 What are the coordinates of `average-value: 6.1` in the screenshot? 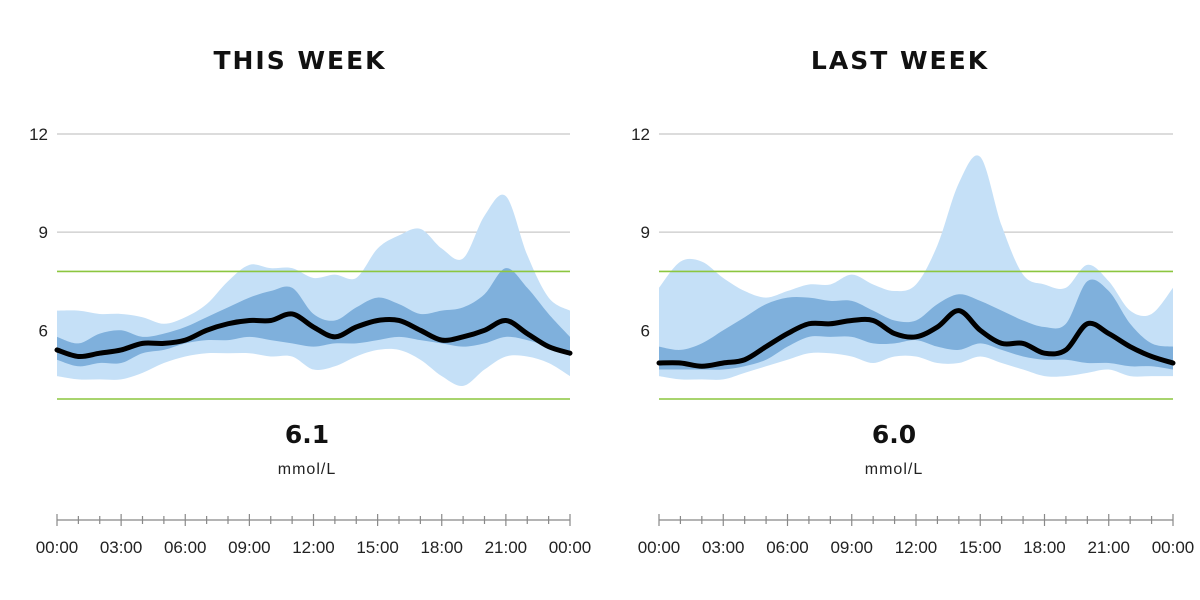 It's located at (307, 434).